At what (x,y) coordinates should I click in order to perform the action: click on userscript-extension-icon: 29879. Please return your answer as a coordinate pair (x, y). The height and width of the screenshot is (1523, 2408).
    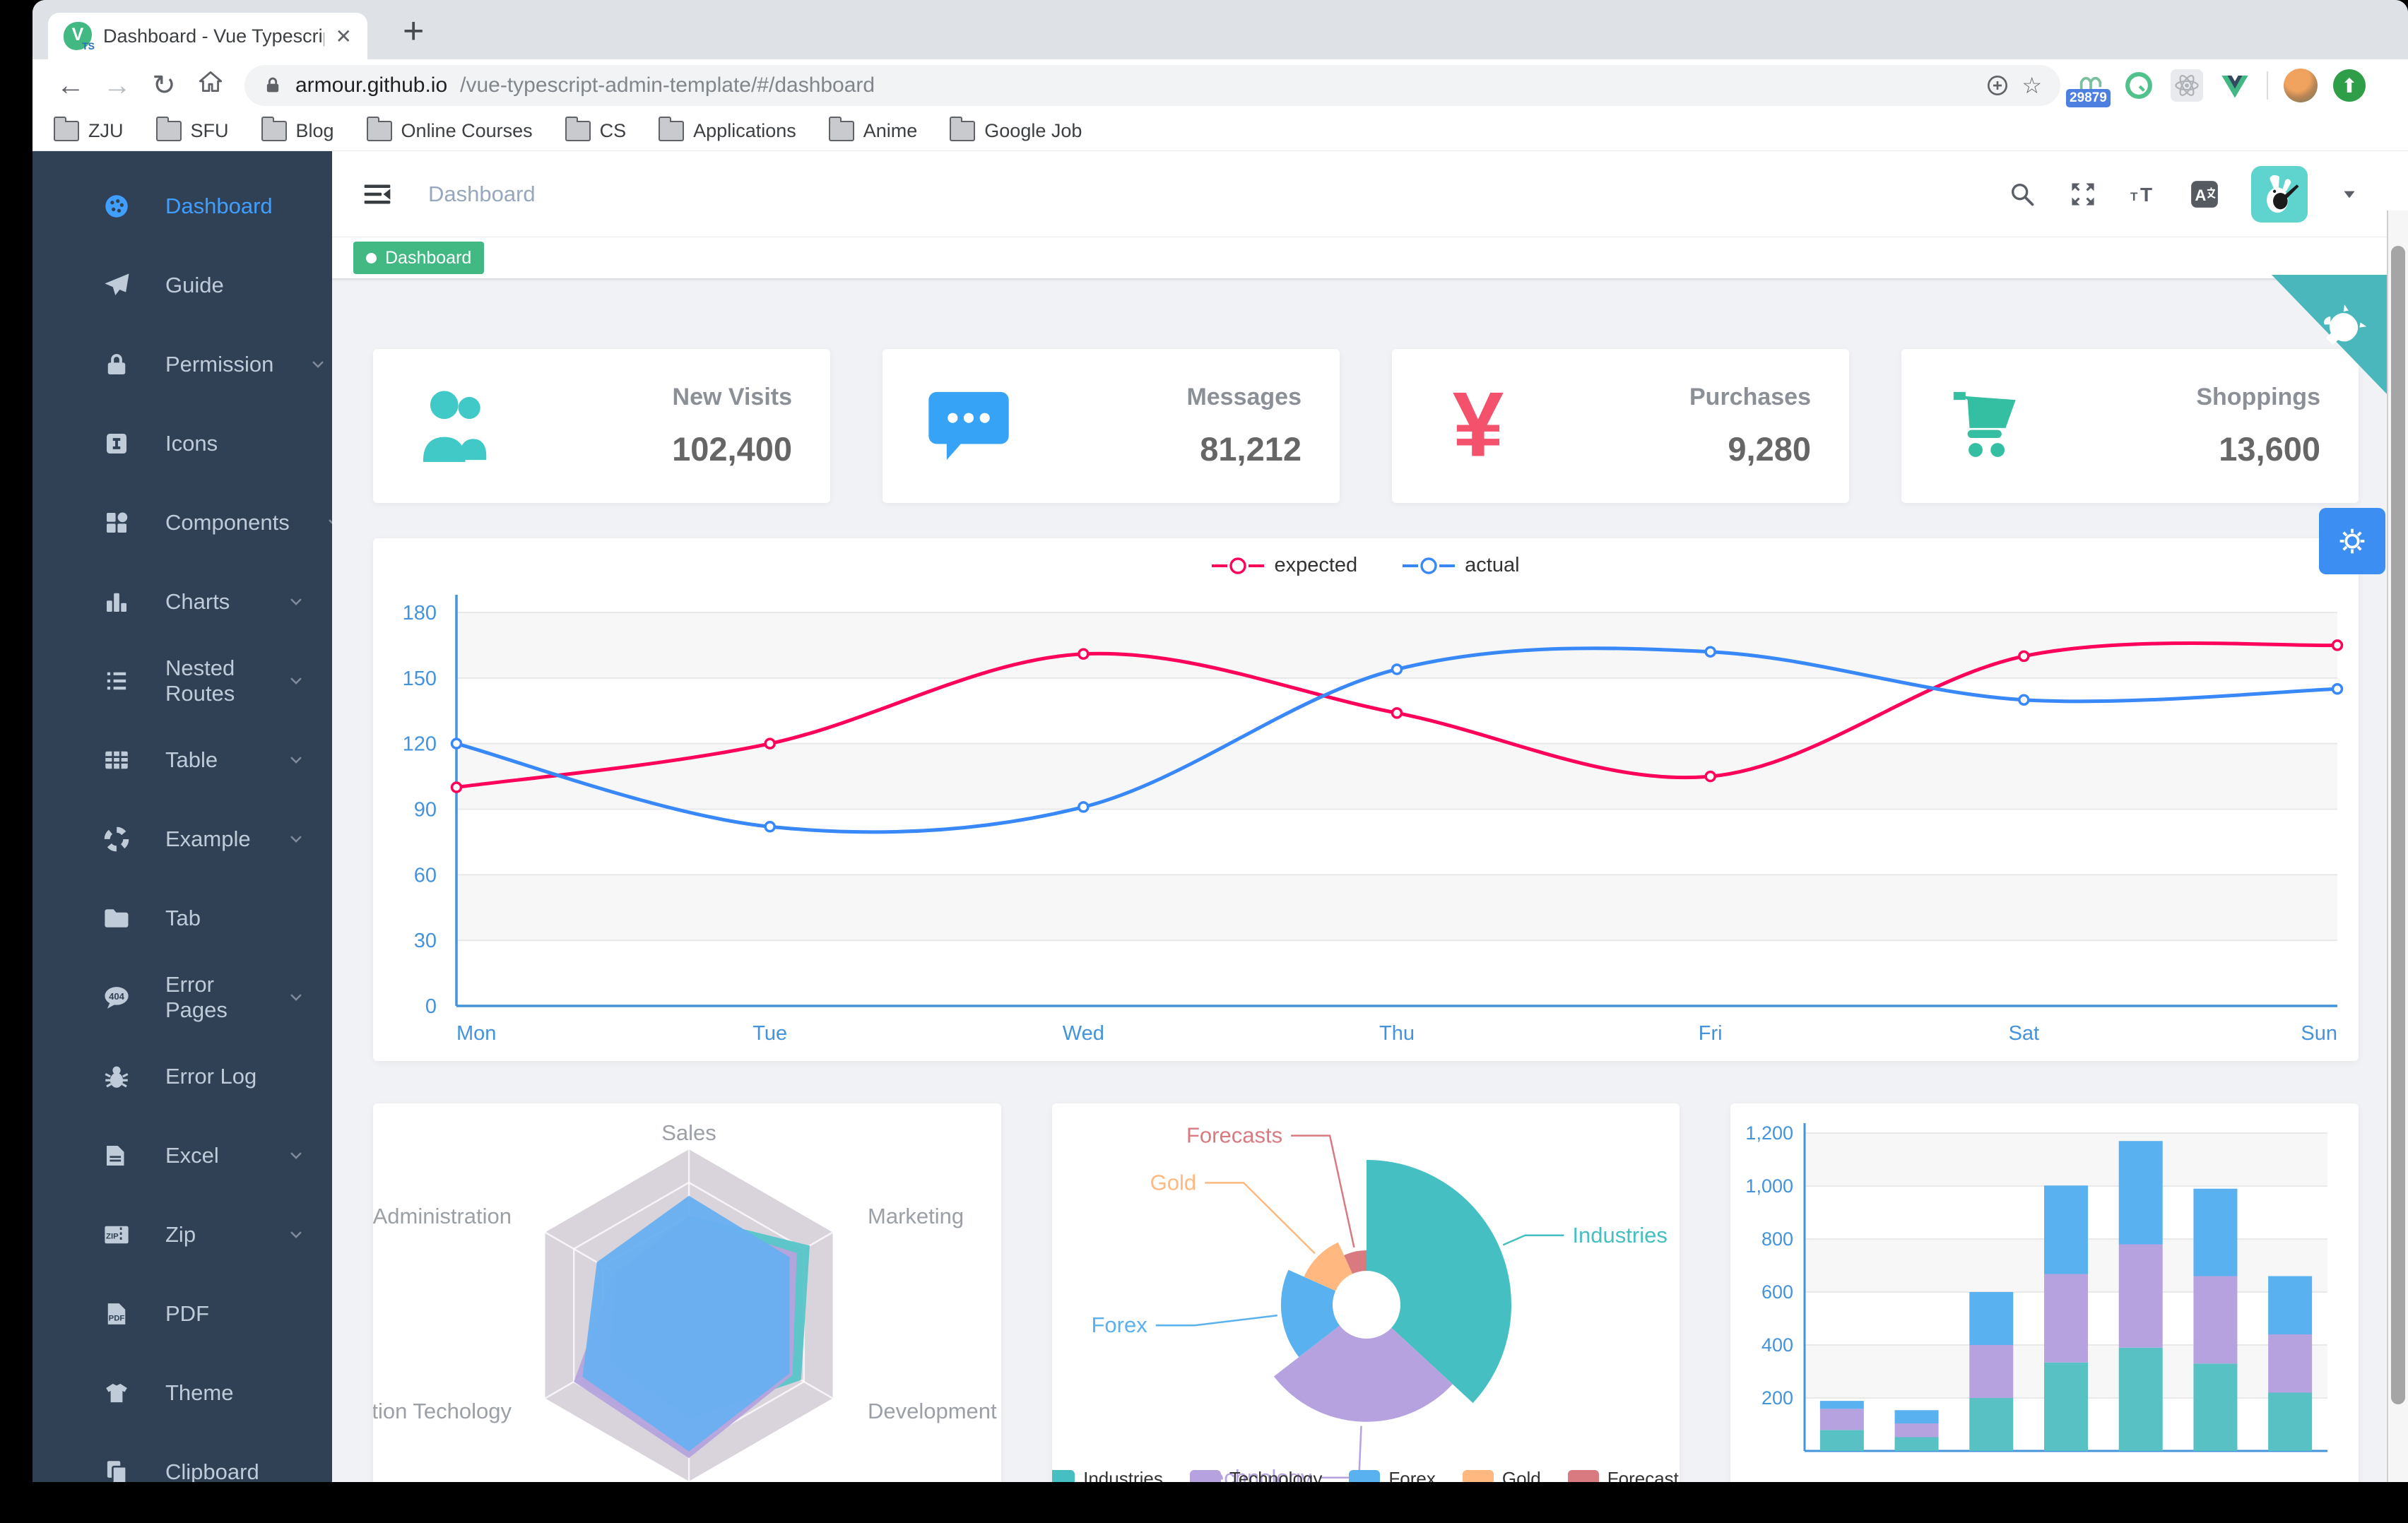
    Looking at the image, I should click on (2088, 88).